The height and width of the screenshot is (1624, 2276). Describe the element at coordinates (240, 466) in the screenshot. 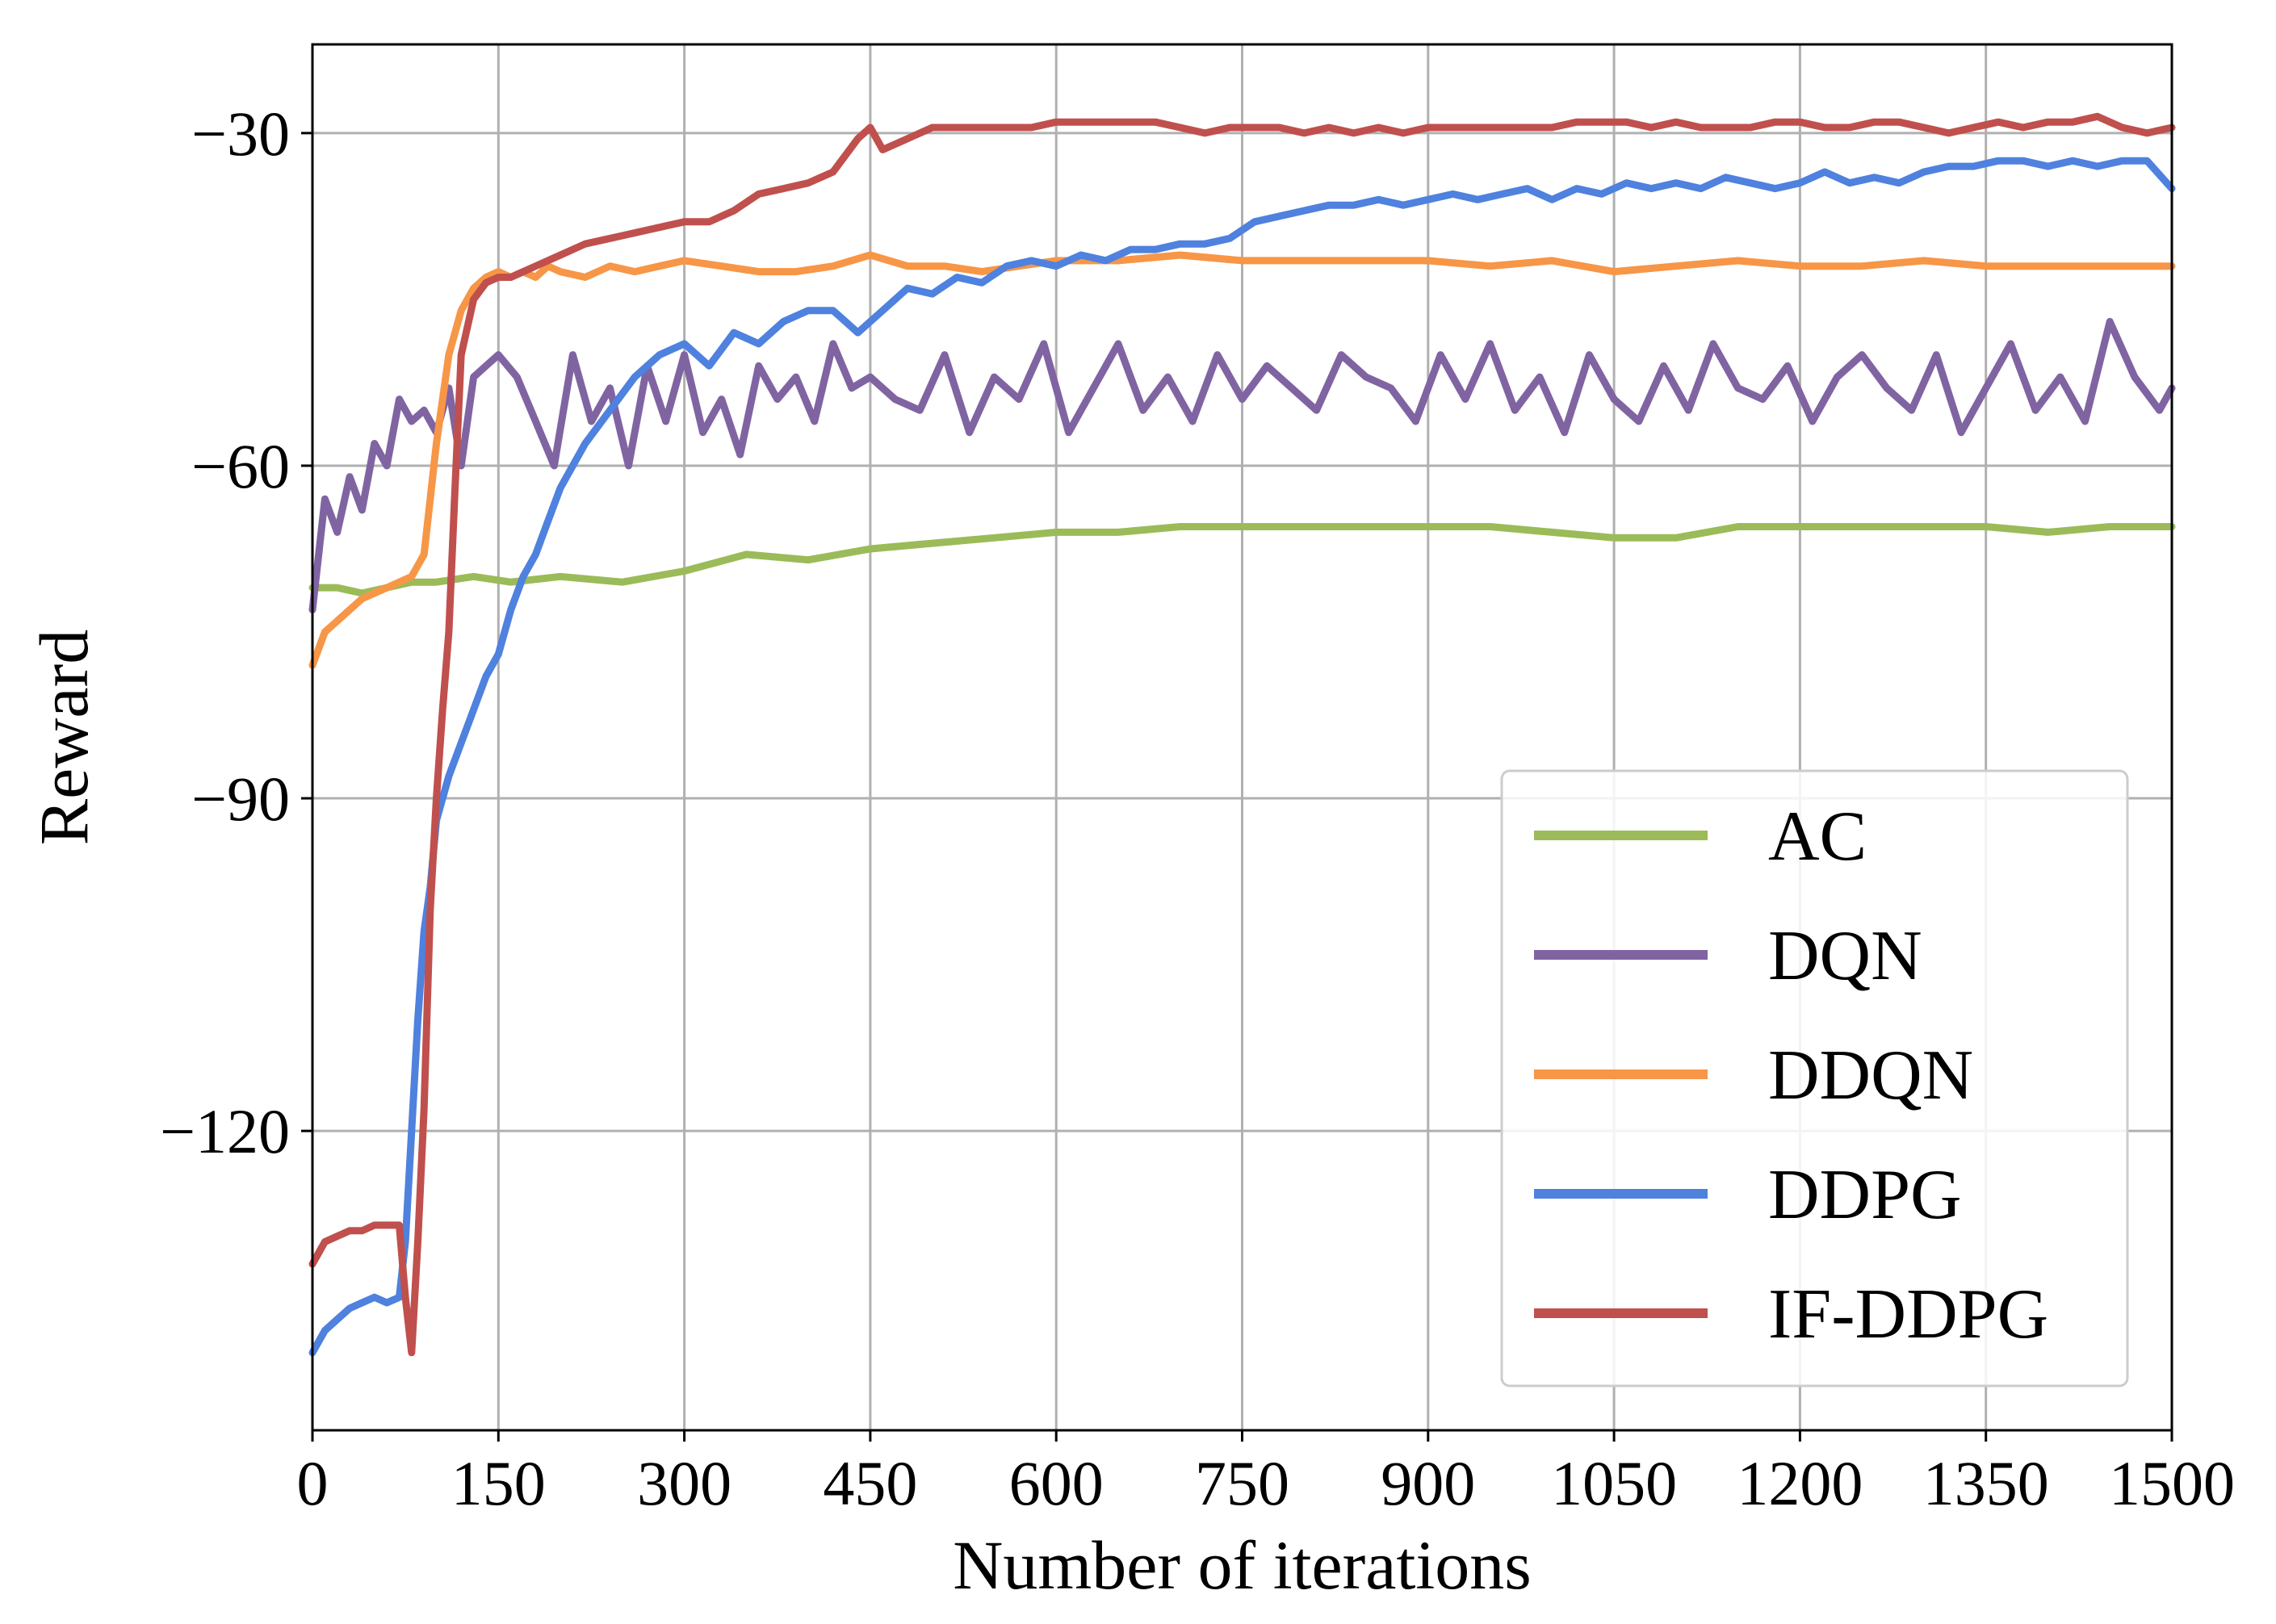

I see `y-tick-label: −60` at that location.